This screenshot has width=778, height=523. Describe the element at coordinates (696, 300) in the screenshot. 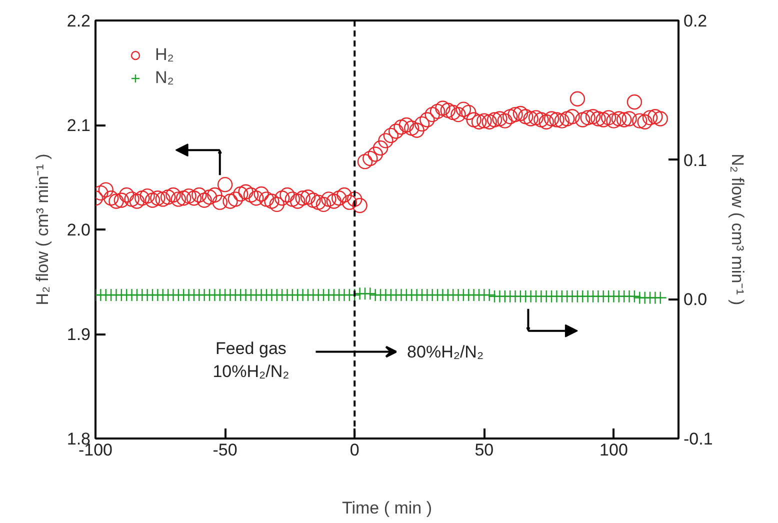

I see `y2-tick-label: 0.0` at that location.